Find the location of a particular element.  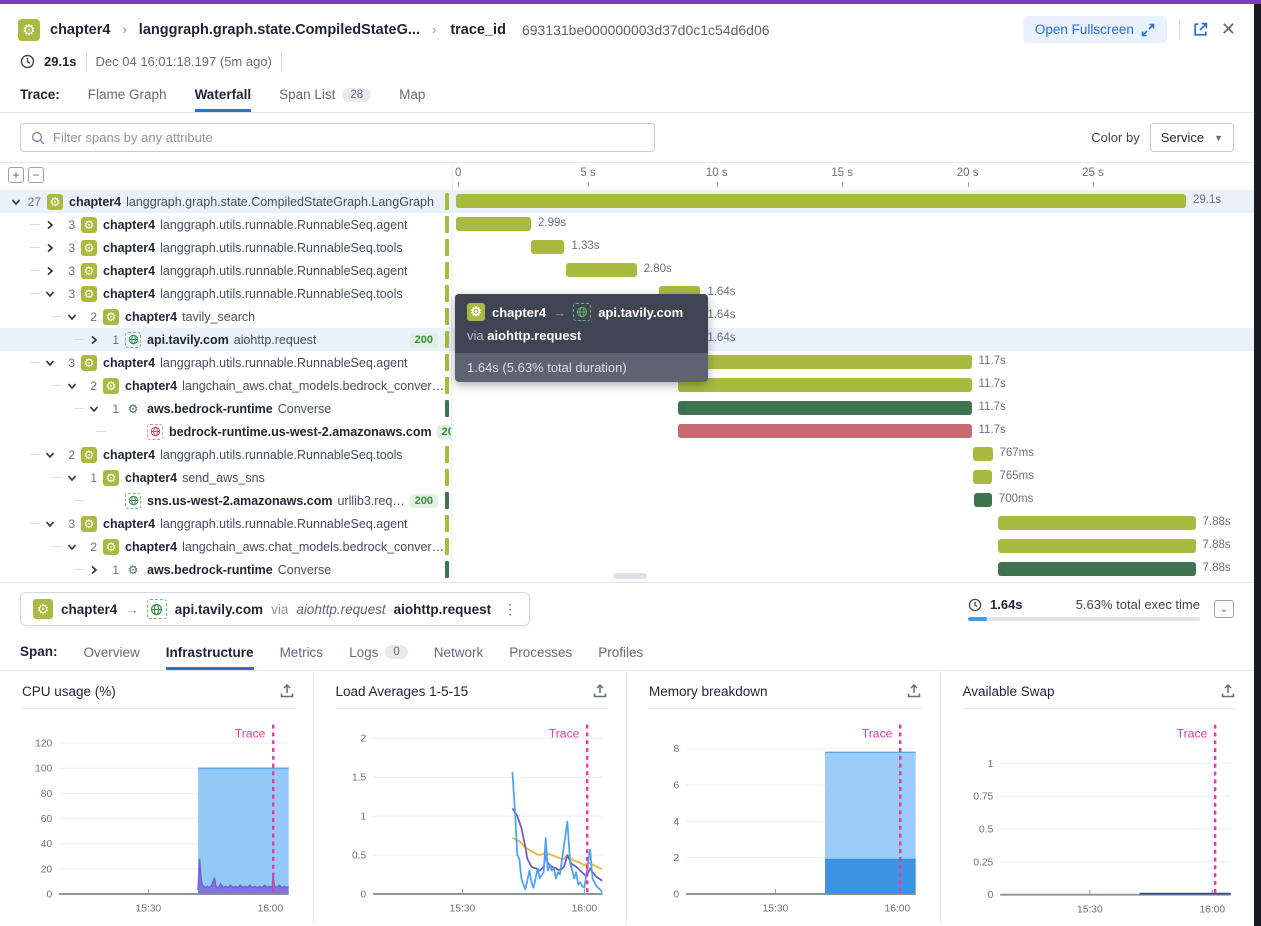

descendant-count: 27 is located at coordinates (34, 201).